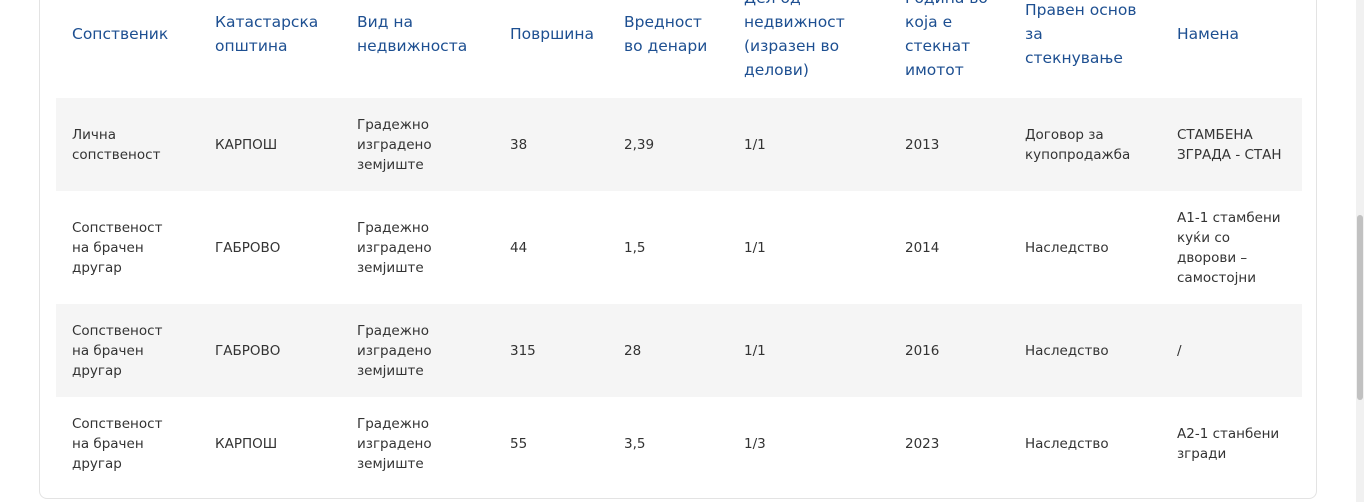  Describe the element at coordinates (1085, 144) in the screenshot. I see `table-cell: Договор за купопродажба` at that location.